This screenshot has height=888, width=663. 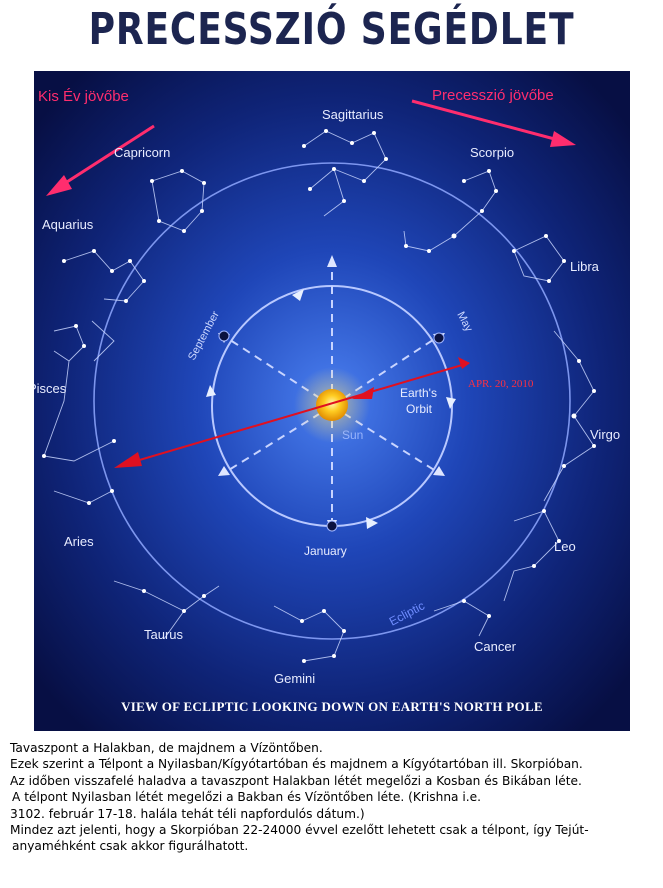 I want to click on label-scorpio: Scorpio, so click(x=492, y=152).